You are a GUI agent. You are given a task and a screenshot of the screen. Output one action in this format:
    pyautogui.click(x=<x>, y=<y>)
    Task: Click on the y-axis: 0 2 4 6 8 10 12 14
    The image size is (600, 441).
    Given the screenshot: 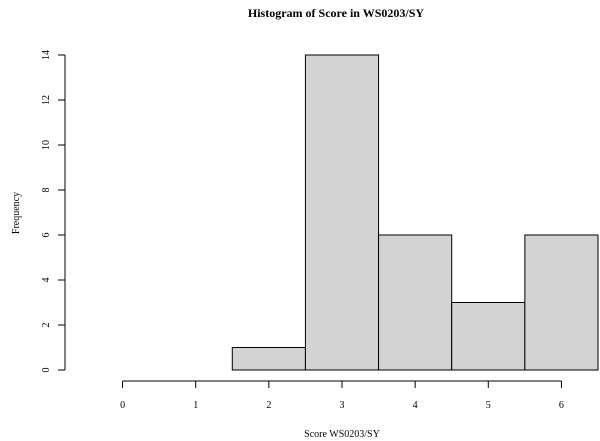 What is the action you would take?
    pyautogui.click(x=53, y=211)
    